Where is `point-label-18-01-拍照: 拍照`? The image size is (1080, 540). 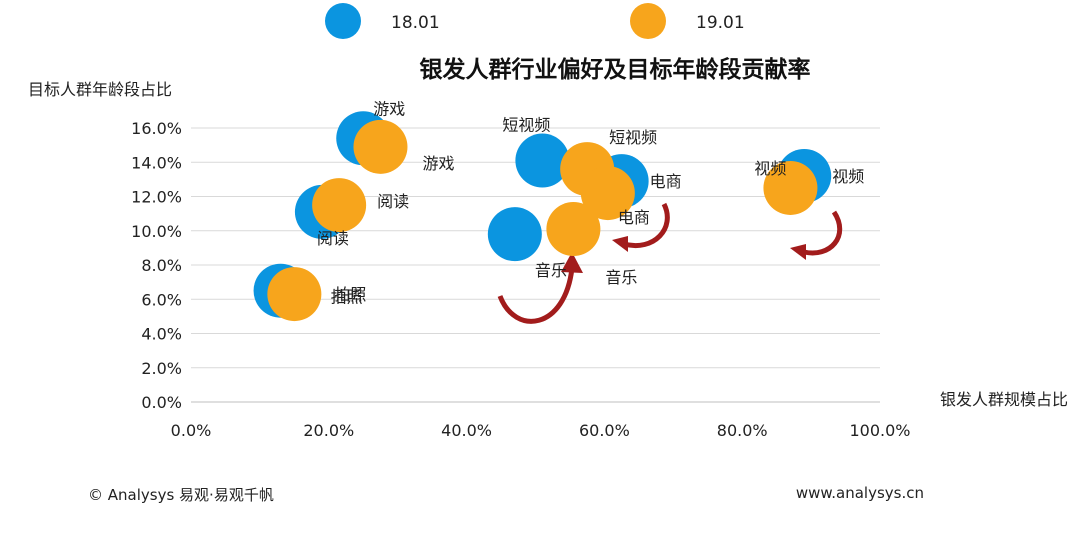 point-label-18-01-拍照: 拍照 is located at coordinates (347, 297).